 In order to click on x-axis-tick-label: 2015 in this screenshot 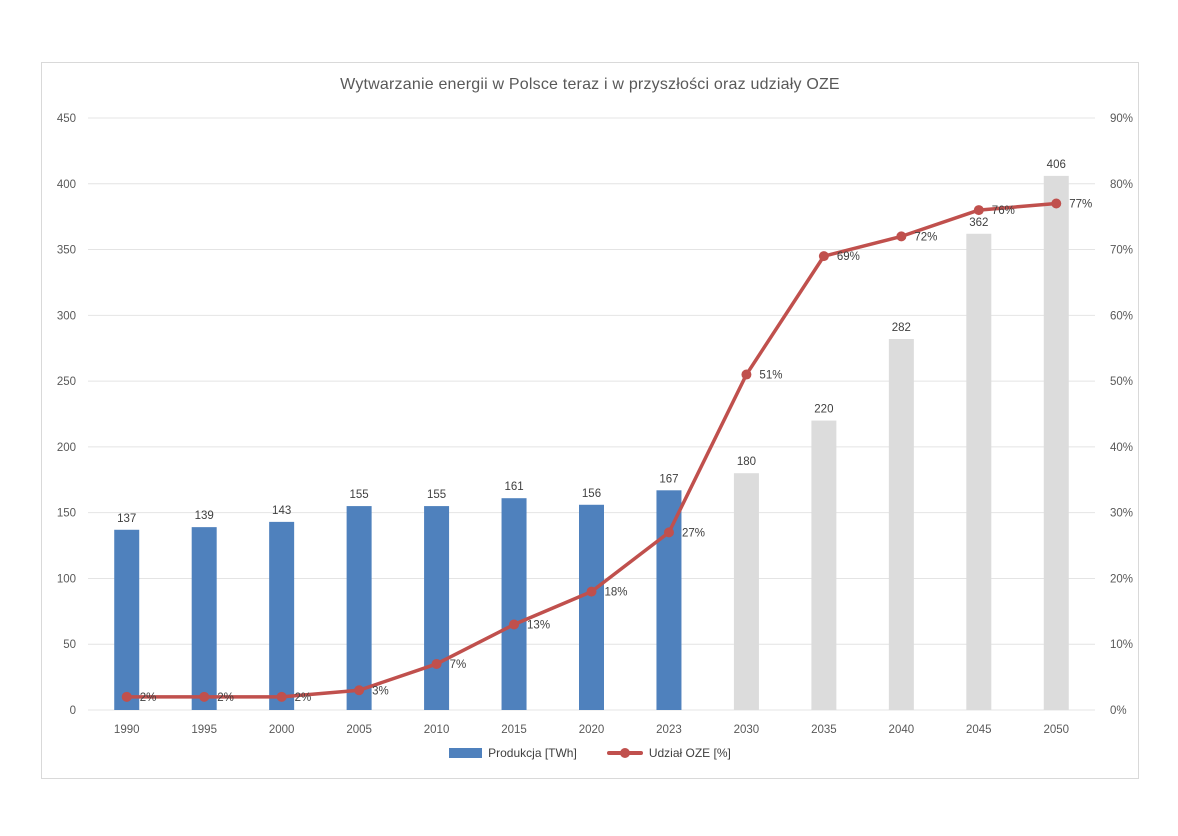, I will do `click(514, 730)`.